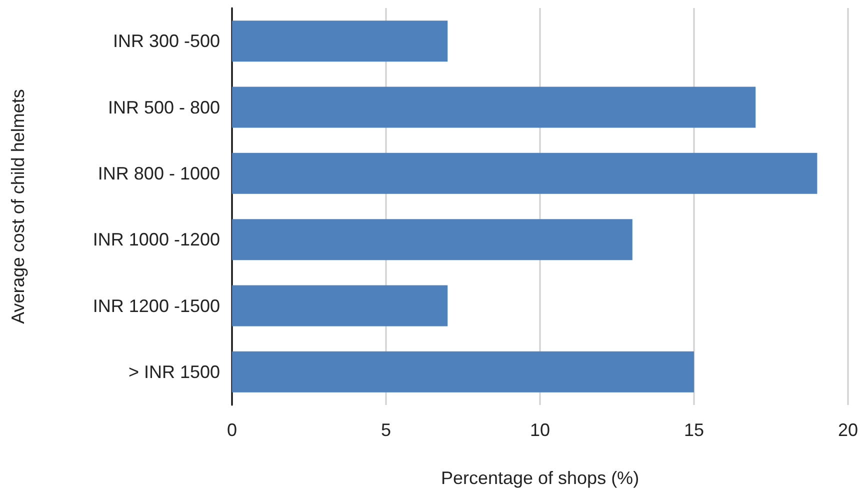 Image resolution: width=862 pixels, height=499 pixels. What do you see at coordinates (386, 430) in the screenshot?
I see `x-tick-label: 5` at bounding box center [386, 430].